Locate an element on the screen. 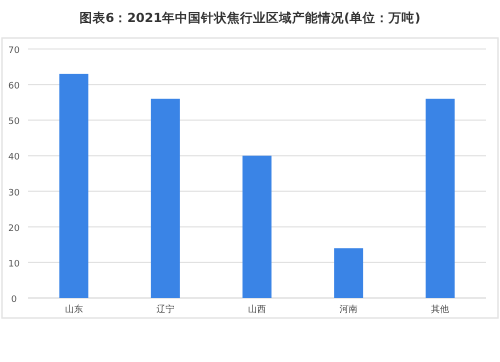 The width and height of the screenshot is (500, 362). y-tick-label: 0 is located at coordinates (14, 300).